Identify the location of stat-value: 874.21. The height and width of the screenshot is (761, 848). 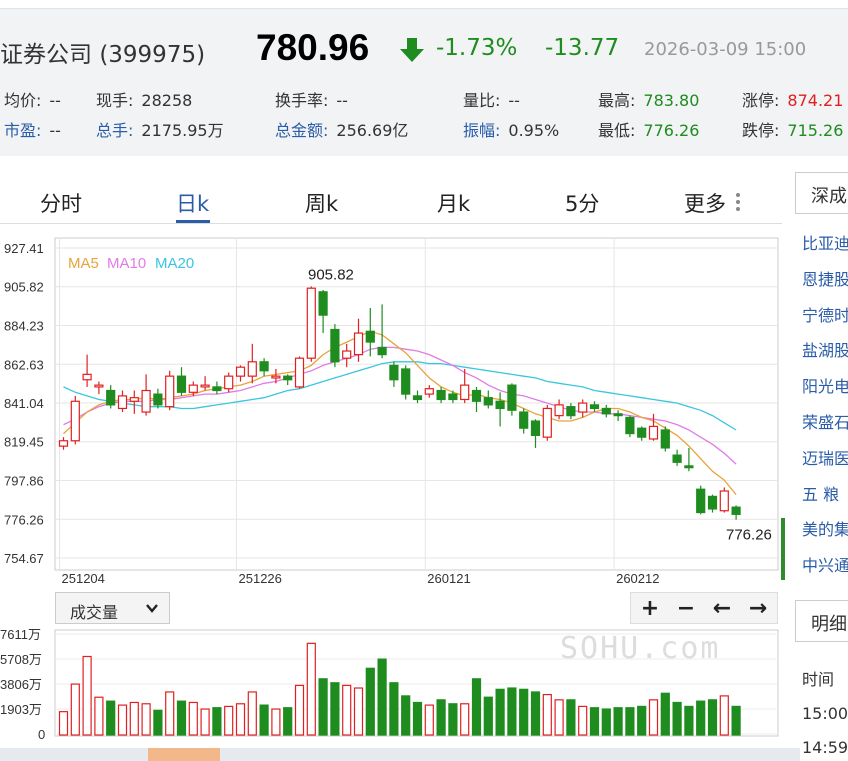
(815, 100).